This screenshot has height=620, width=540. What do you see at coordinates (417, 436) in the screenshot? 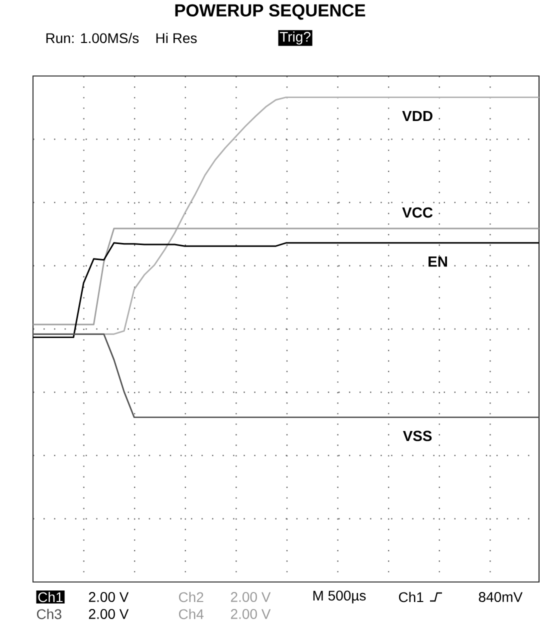
I see `series-label: VSS` at bounding box center [417, 436].